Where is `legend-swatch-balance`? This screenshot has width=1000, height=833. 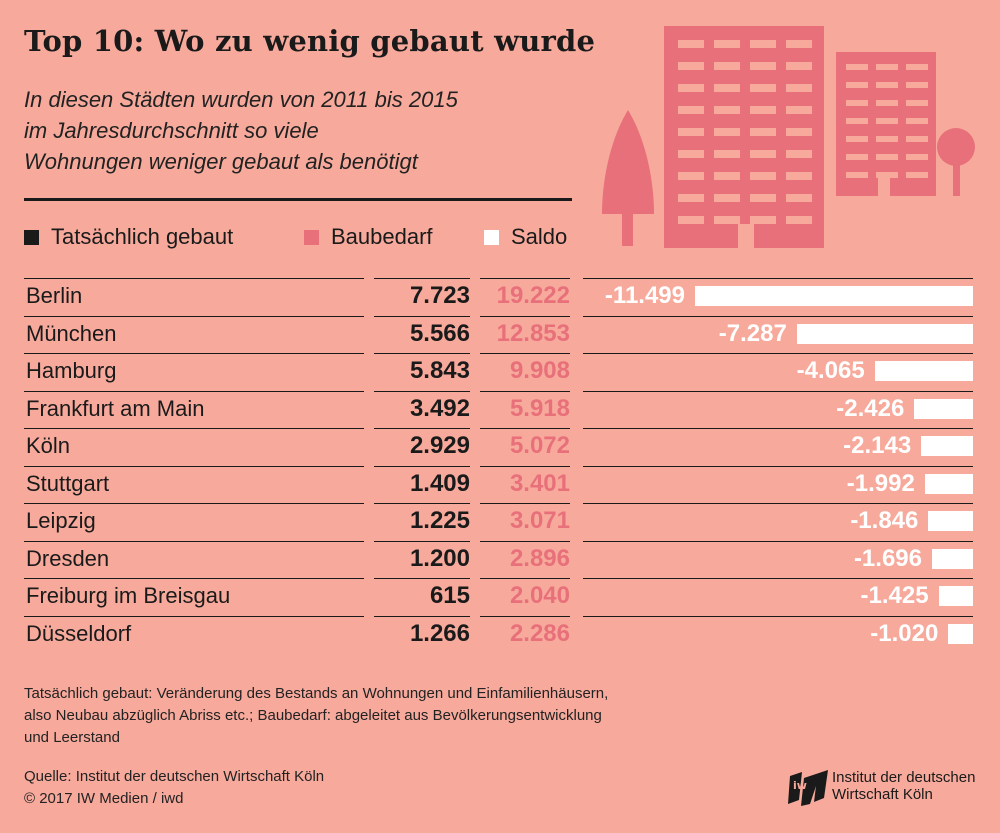
legend-swatch-balance is located at coordinates (491, 237).